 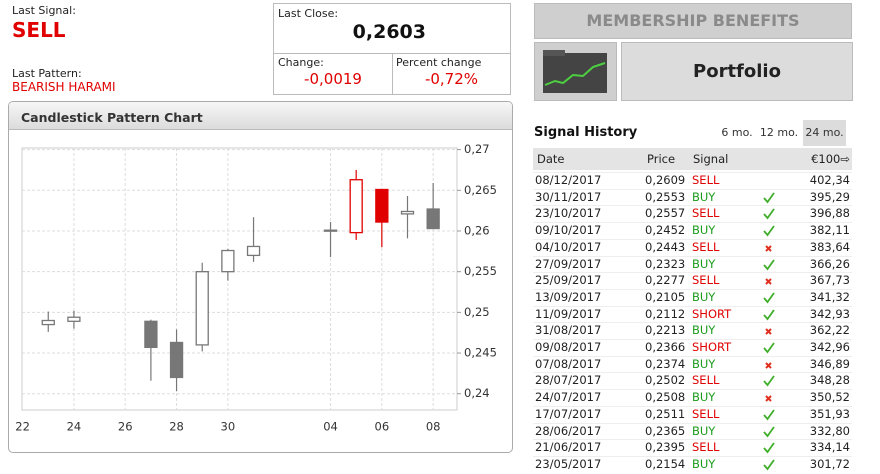 I want to click on x-tick-label: 26, so click(x=125, y=427).